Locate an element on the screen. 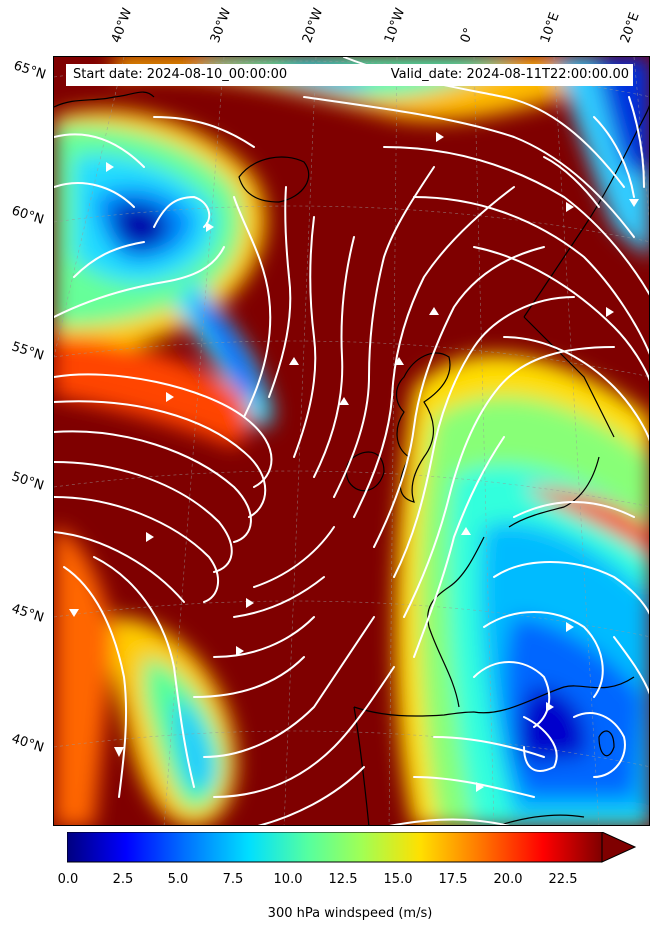 The image size is (659, 936). lat-label-40n: 40°N is located at coordinates (27, 743).